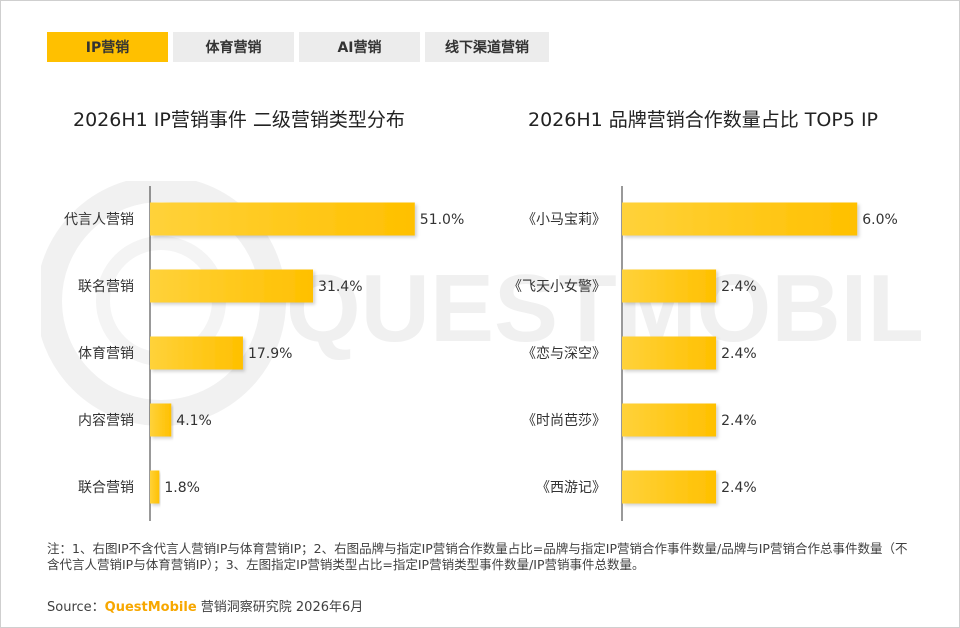 This screenshot has height=628, width=960. I want to click on data-label: 31.4%, so click(340, 287).